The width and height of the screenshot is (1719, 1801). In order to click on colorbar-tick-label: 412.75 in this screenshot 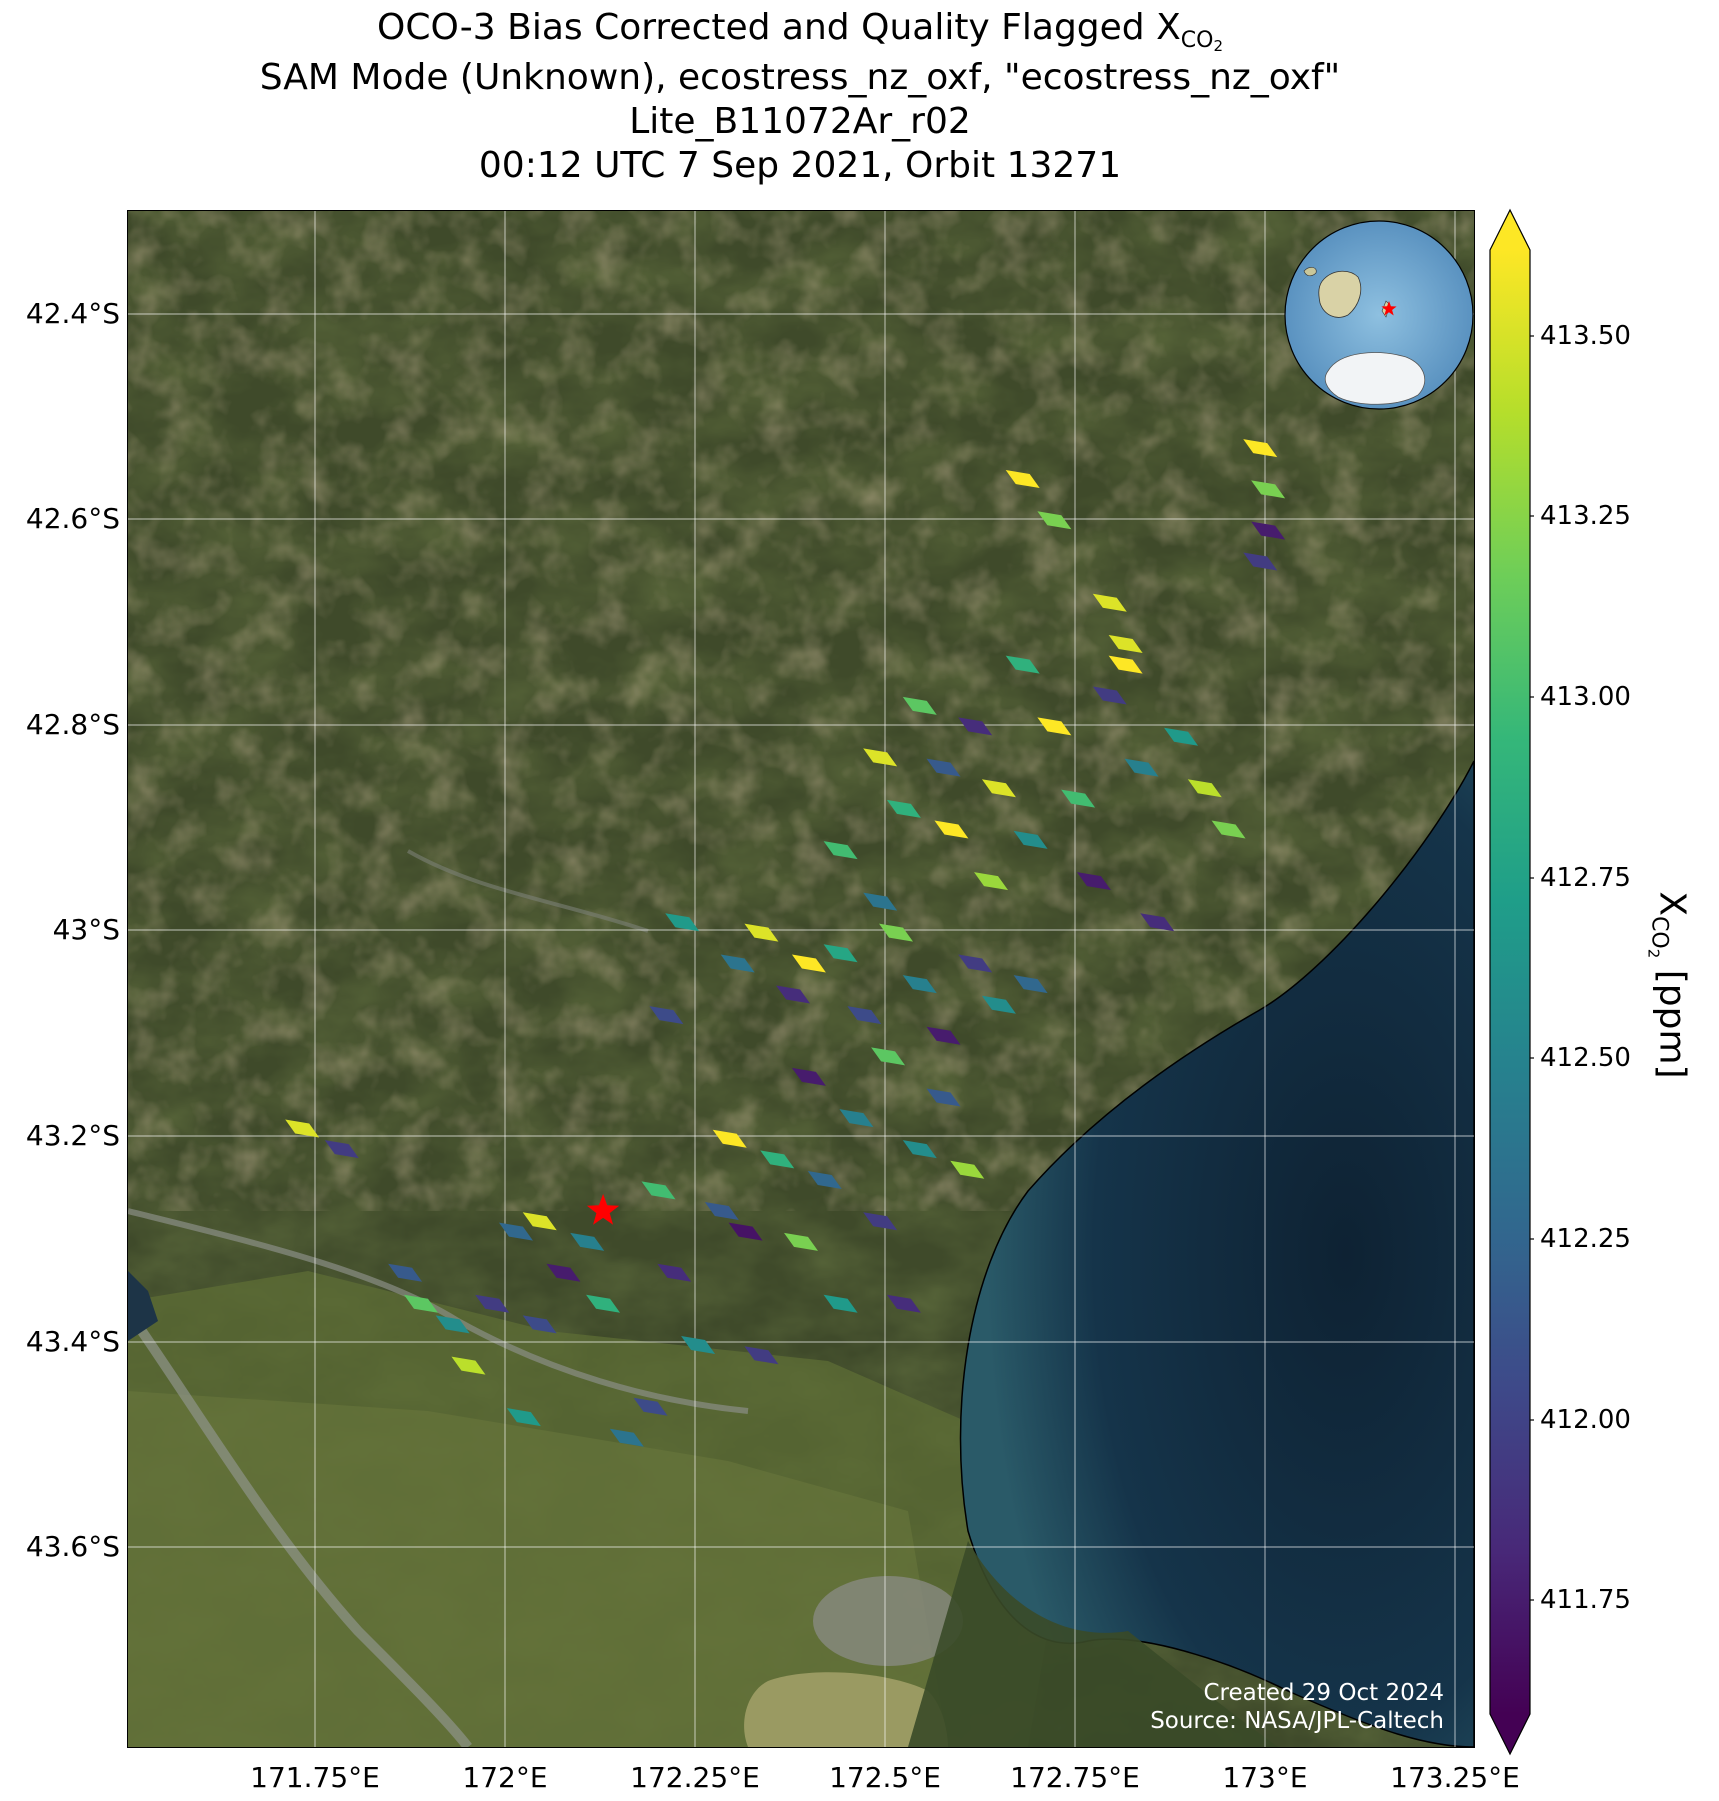, I will do `click(1585, 878)`.